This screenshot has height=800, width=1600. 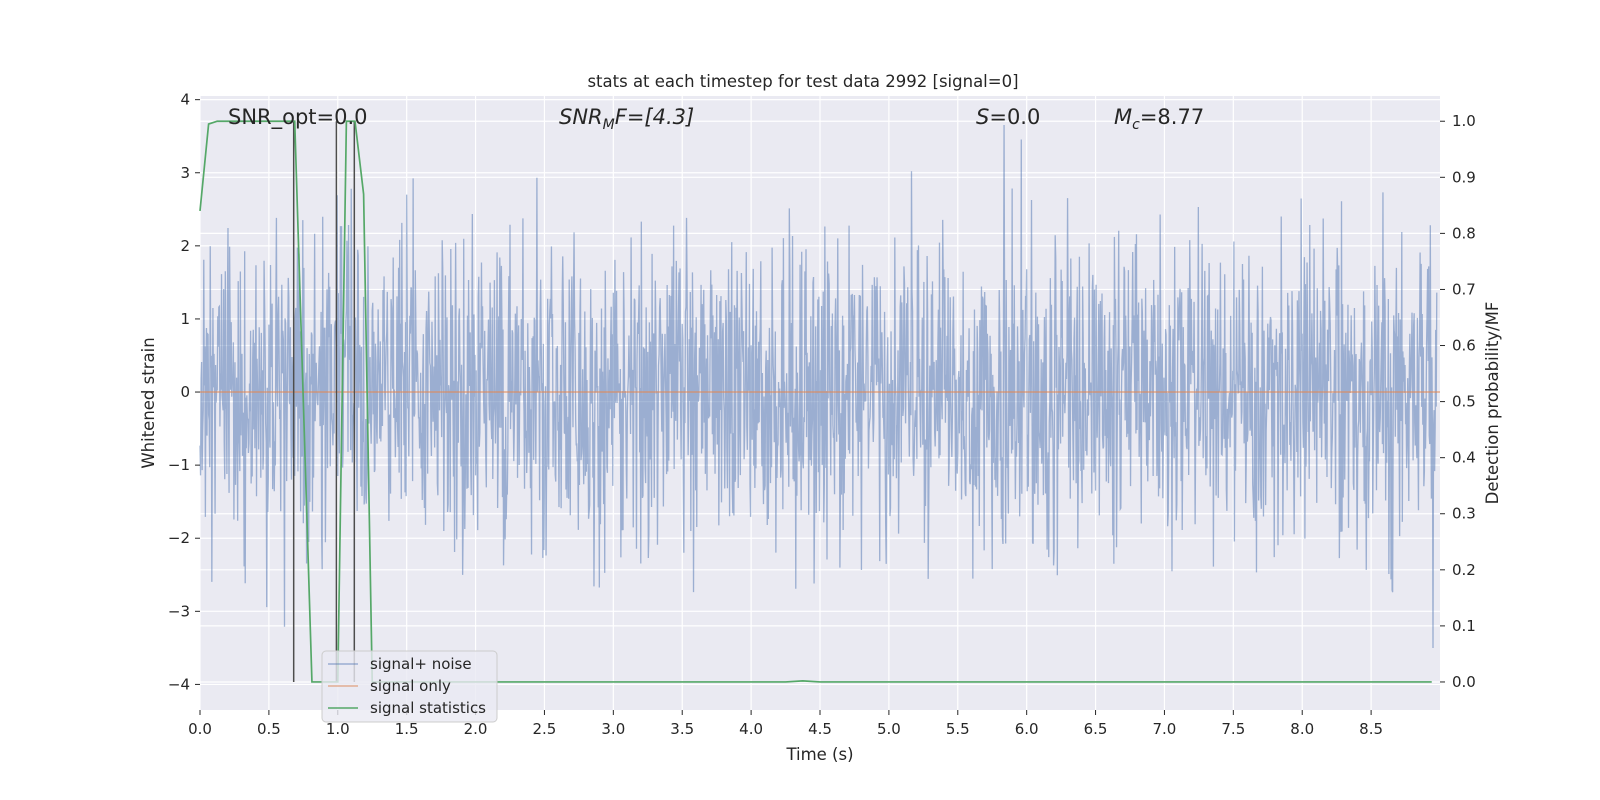 I want to click on legend-frame, so click(x=409, y=686).